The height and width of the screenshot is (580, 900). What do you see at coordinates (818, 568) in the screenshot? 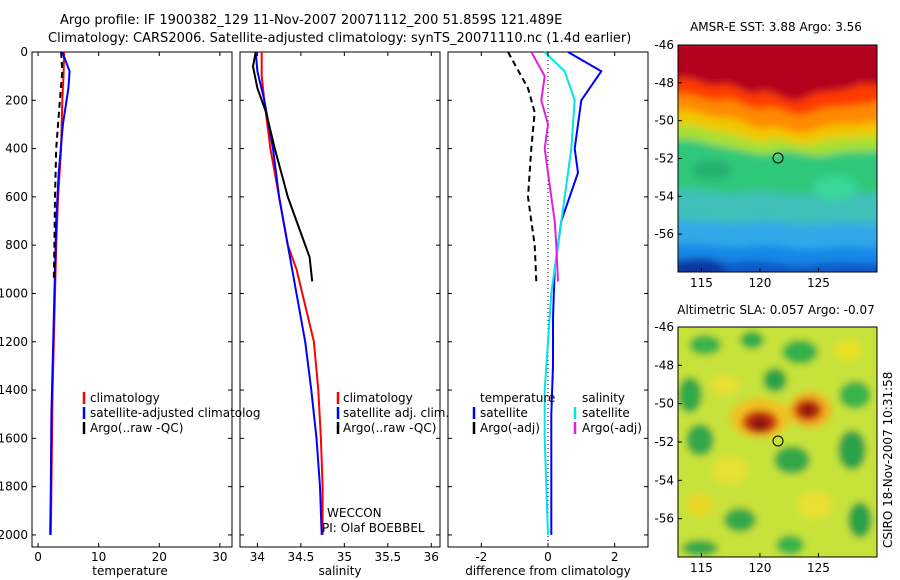
I see `sla-map-xtick-label: 125` at bounding box center [818, 568].